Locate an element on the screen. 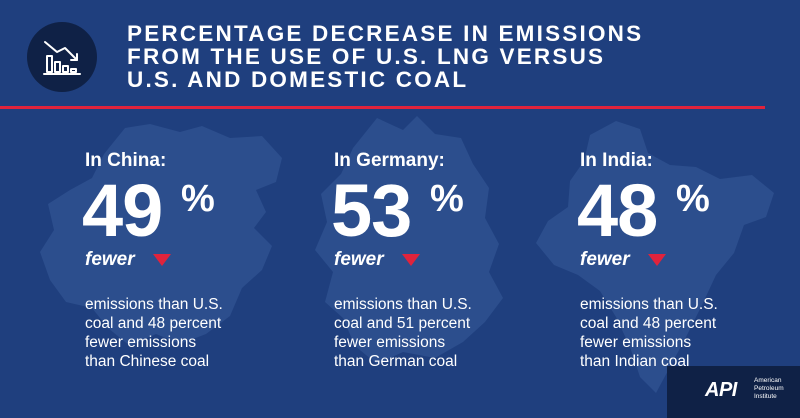 The height and width of the screenshot is (418, 800). title-line-1: PERCENTAGE DECREASE IN EMISSIONS is located at coordinates (385, 33).